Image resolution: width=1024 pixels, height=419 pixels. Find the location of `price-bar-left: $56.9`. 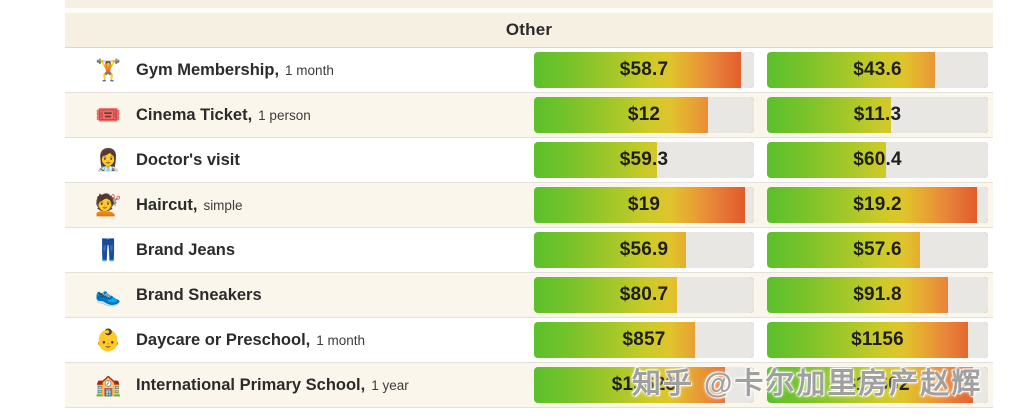

price-bar-left: $56.9 is located at coordinates (644, 250).